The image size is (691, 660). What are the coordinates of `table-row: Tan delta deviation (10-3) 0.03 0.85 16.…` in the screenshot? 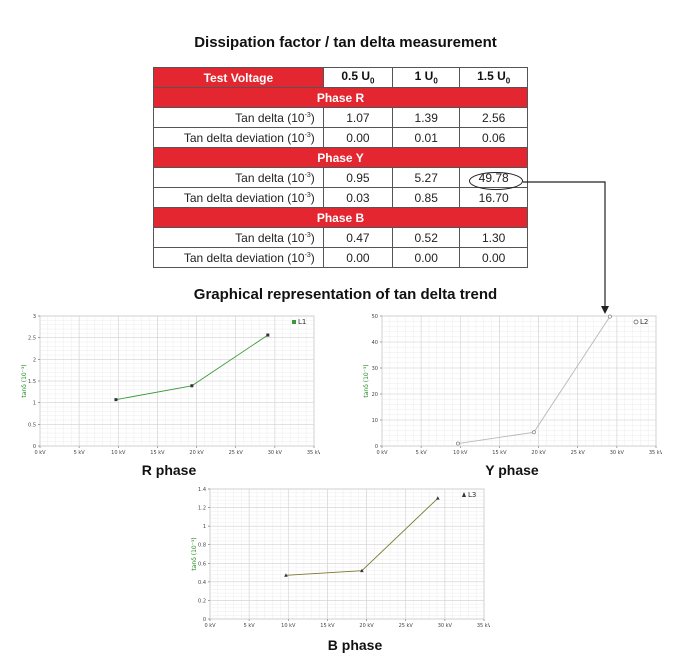 It's located at (340, 197).